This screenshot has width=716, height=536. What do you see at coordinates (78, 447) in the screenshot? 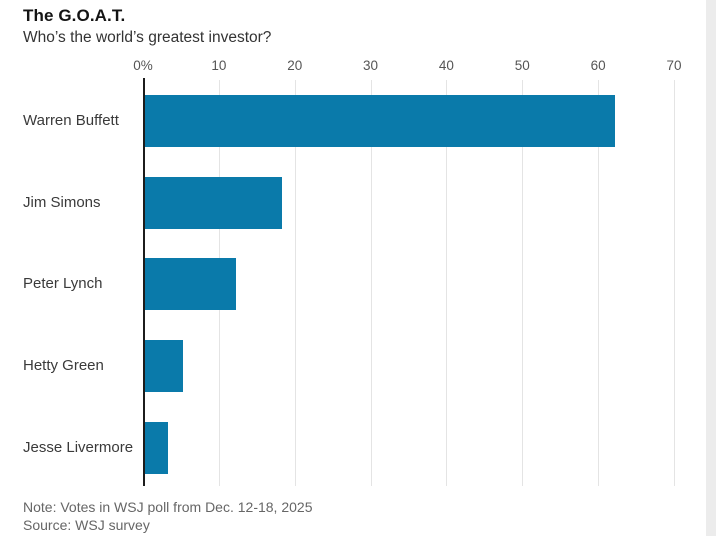
I see `category-label: Jesse Livermore` at bounding box center [78, 447].